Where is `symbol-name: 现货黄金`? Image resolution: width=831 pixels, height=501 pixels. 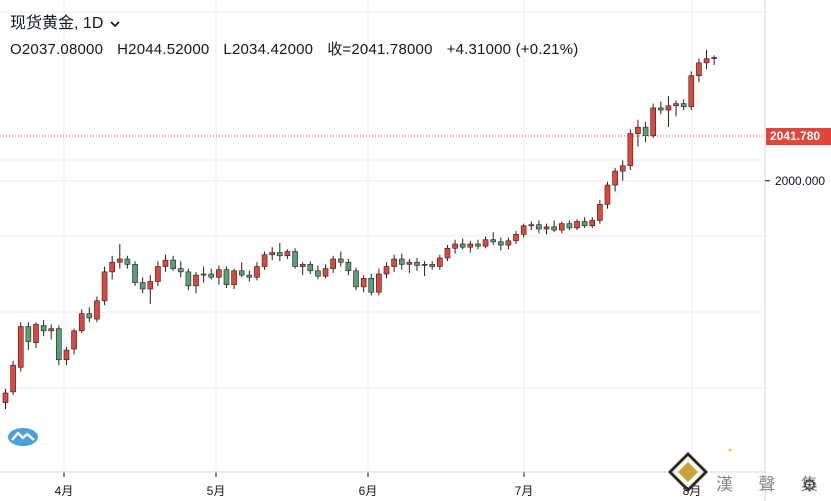 symbol-name: 现货黄金 is located at coordinates (42, 23).